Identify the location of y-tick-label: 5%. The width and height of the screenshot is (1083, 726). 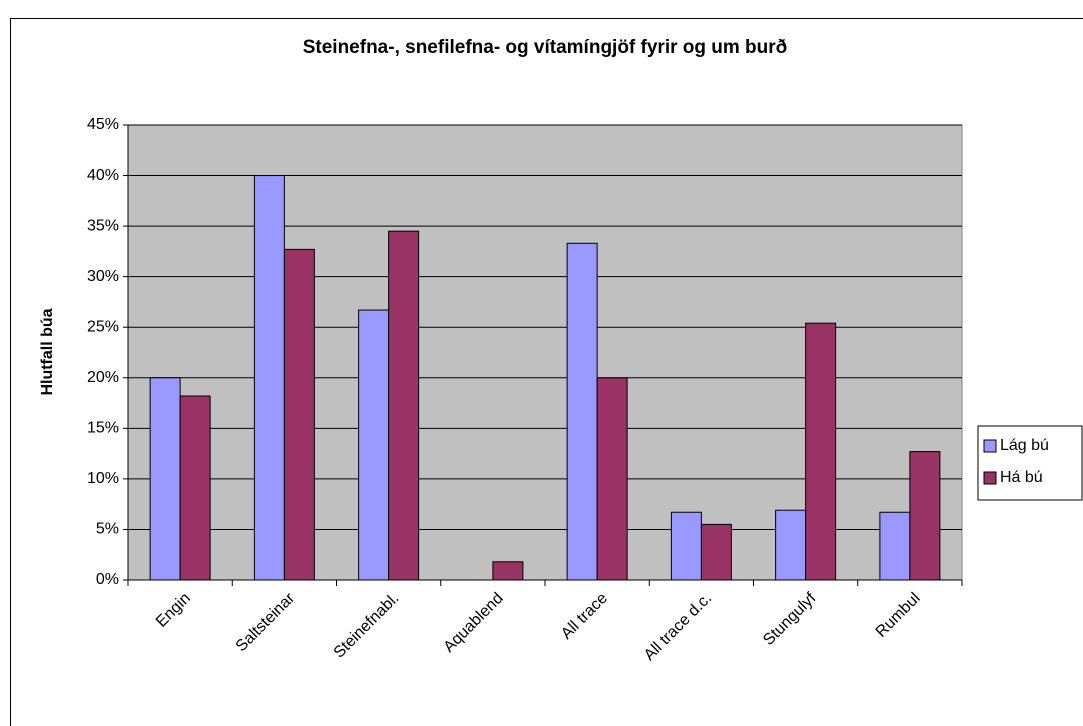
(107, 529).